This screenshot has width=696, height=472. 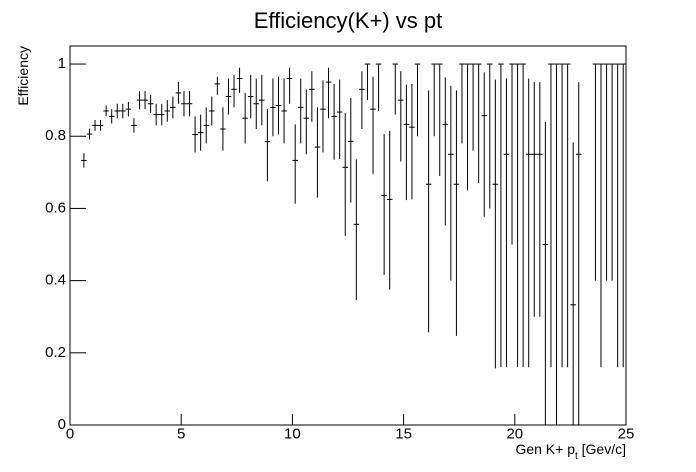 I want to click on x-tick-label: 15, so click(x=403, y=433).